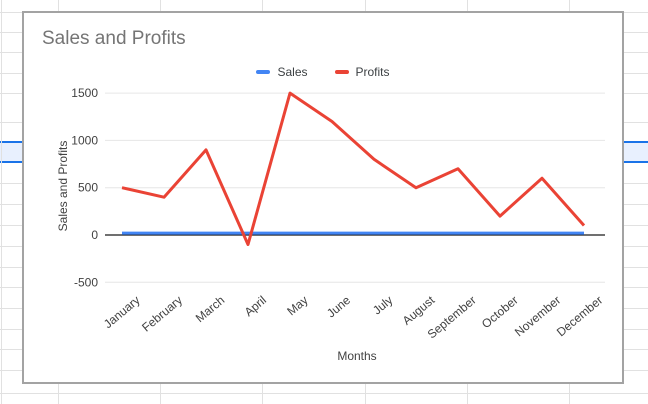 This screenshot has height=404, width=648. I want to click on y-tick-label: 500, so click(88, 188).